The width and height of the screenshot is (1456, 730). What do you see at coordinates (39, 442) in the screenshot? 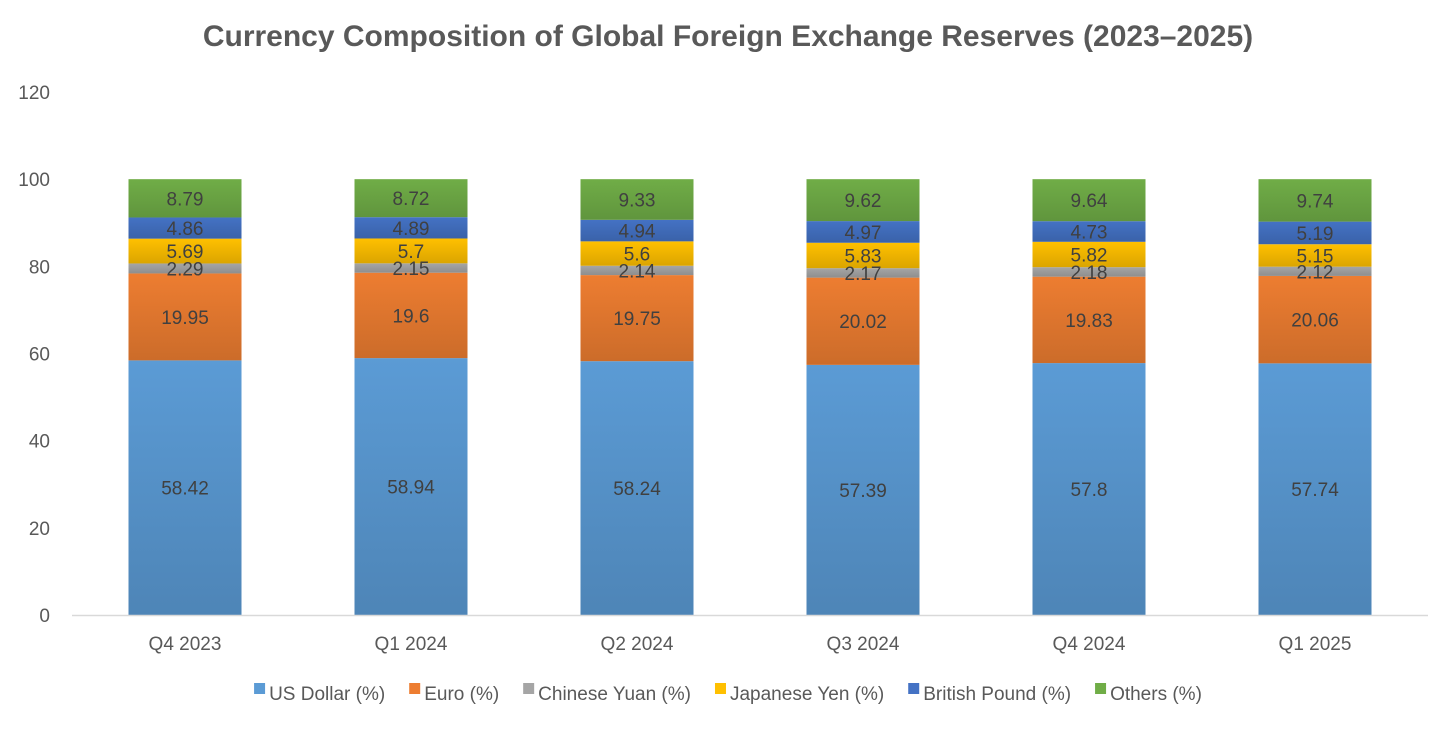
I see `y-tick-label: 40` at bounding box center [39, 442].